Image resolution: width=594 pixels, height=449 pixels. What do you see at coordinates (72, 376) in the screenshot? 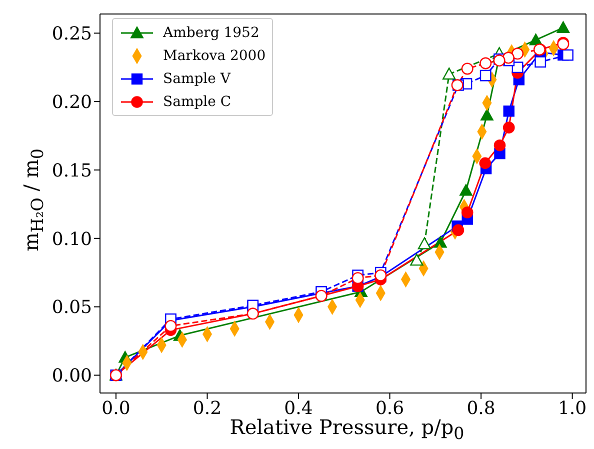
I see `y-tick-label: 0.00` at bounding box center [72, 376].